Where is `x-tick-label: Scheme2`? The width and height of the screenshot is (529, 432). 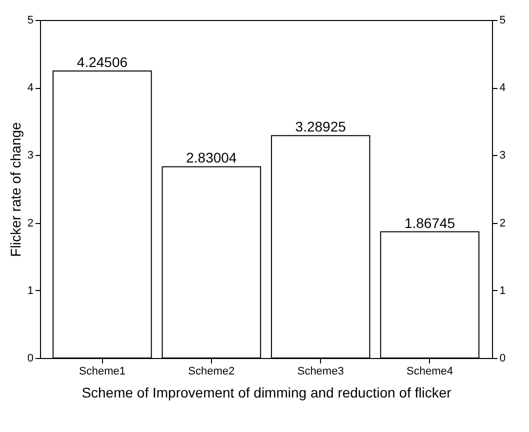
x-tick-label: Scheme2 is located at coordinates (211, 372).